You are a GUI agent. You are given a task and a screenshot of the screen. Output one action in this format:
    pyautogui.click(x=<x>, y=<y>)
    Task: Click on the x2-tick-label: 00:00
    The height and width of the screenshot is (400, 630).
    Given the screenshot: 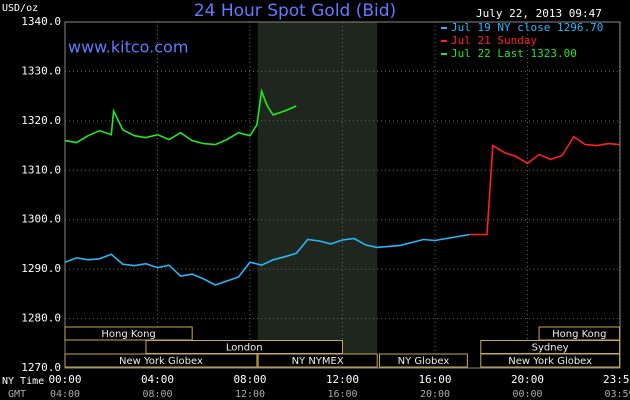 What is the action you would take?
    pyautogui.click(x=527, y=394)
    